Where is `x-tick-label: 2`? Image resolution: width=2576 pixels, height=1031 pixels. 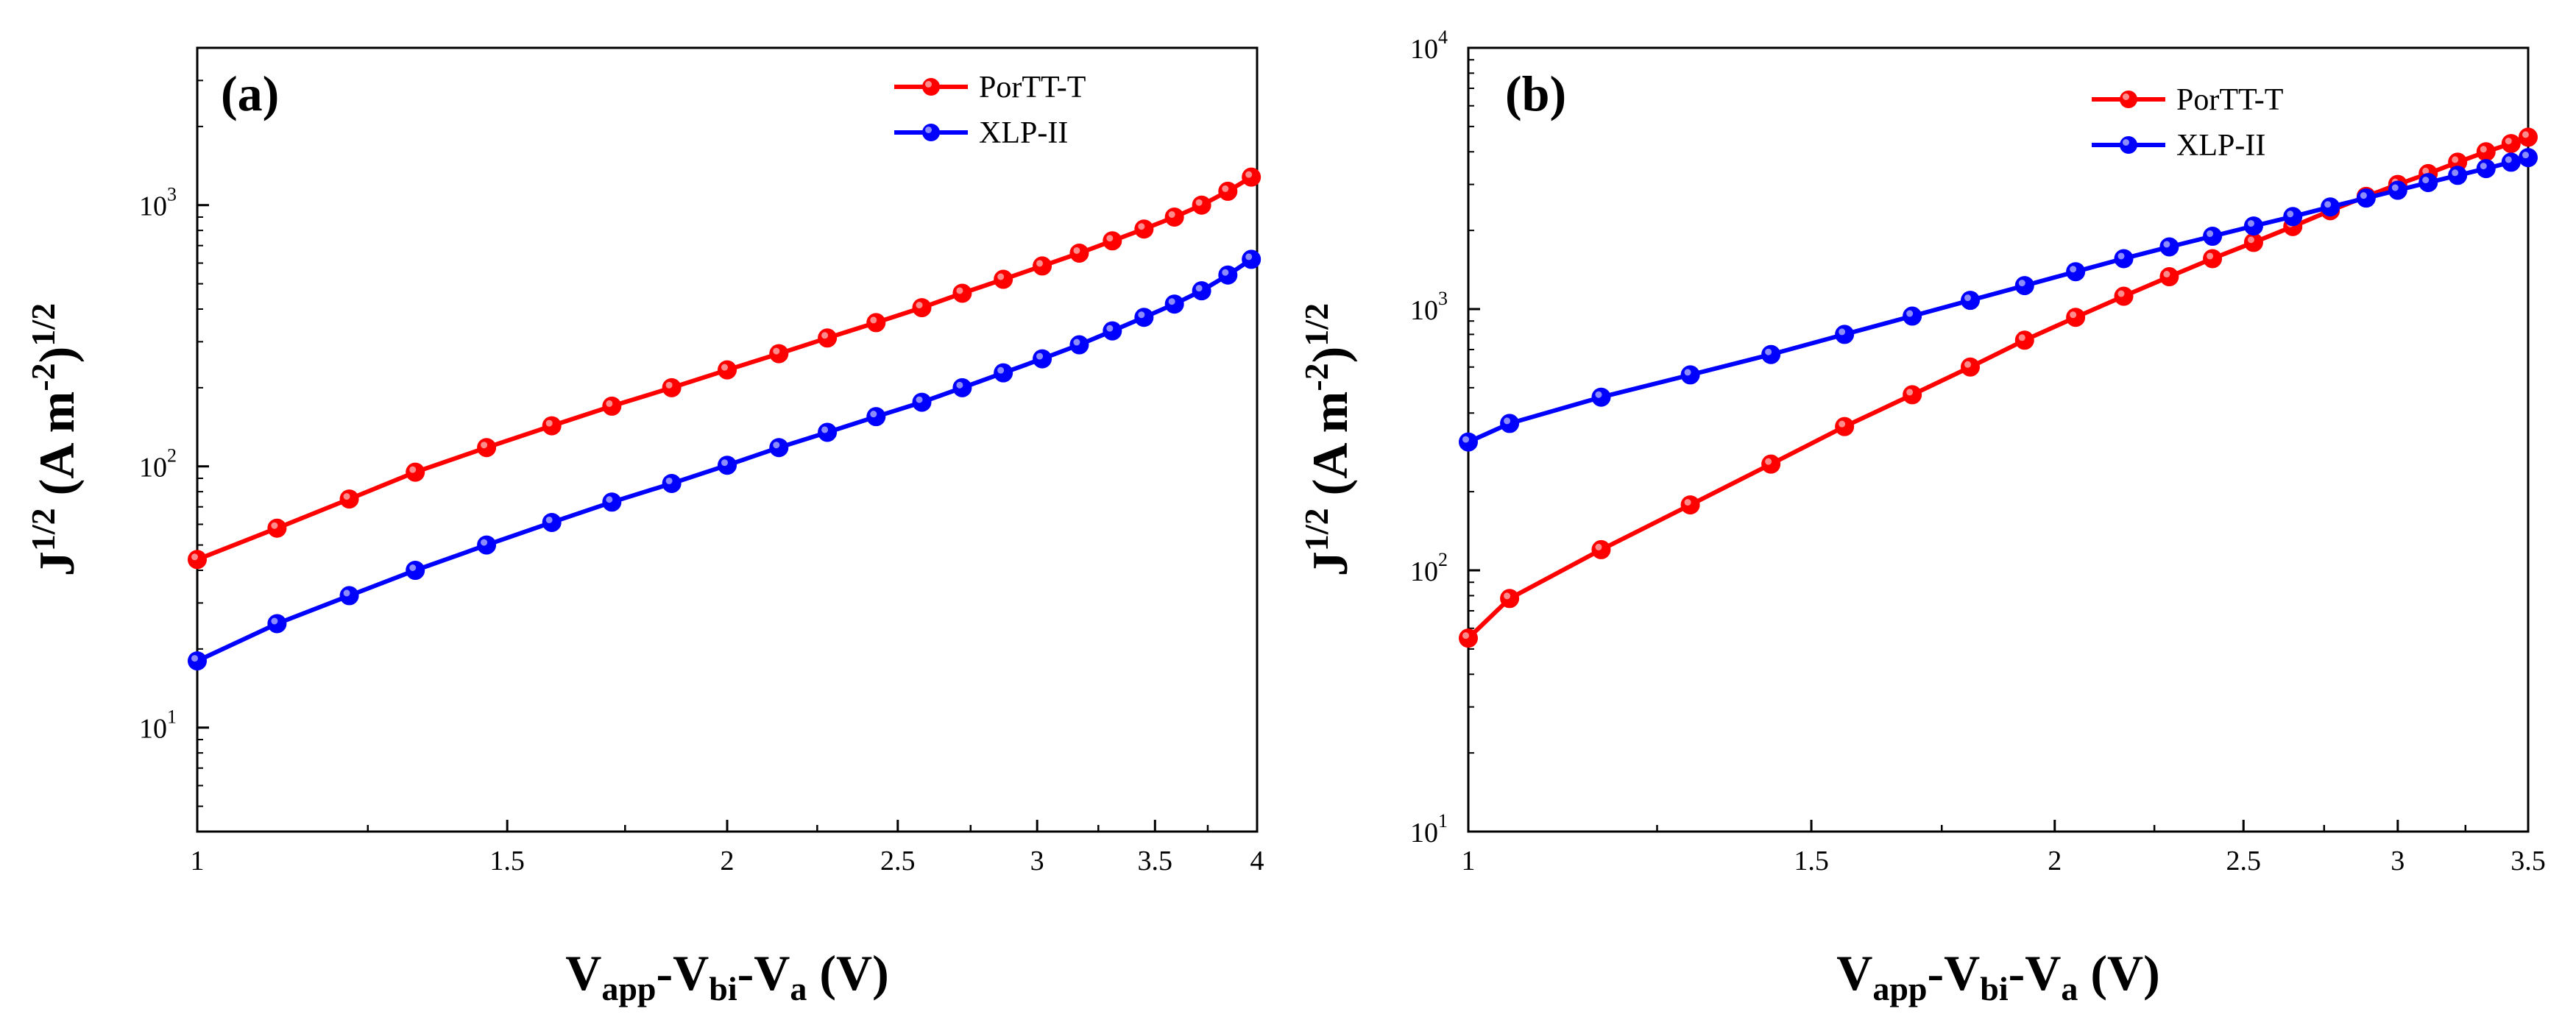 x-tick-label: 2 is located at coordinates (2055, 861).